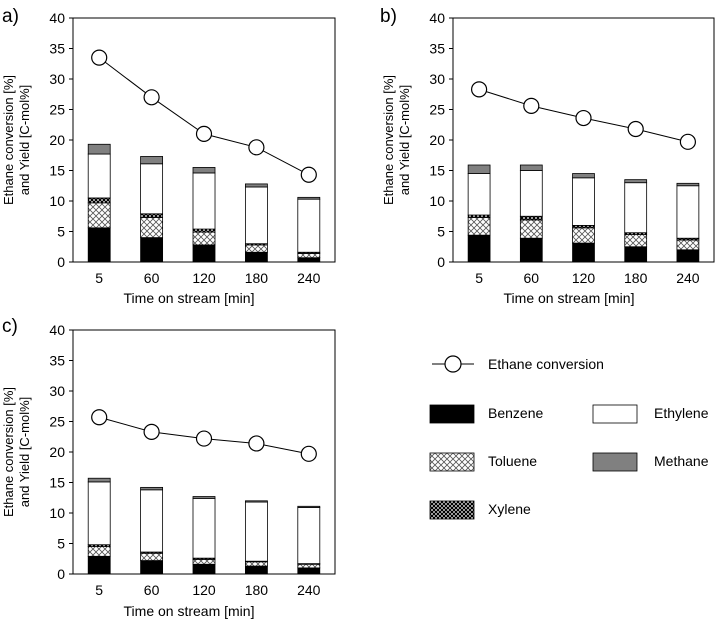 The height and width of the screenshot is (622, 721). What do you see at coordinates (509, 509) in the screenshot?
I see `legend-xylene-label: Xylene` at bounding box center [509, 509].